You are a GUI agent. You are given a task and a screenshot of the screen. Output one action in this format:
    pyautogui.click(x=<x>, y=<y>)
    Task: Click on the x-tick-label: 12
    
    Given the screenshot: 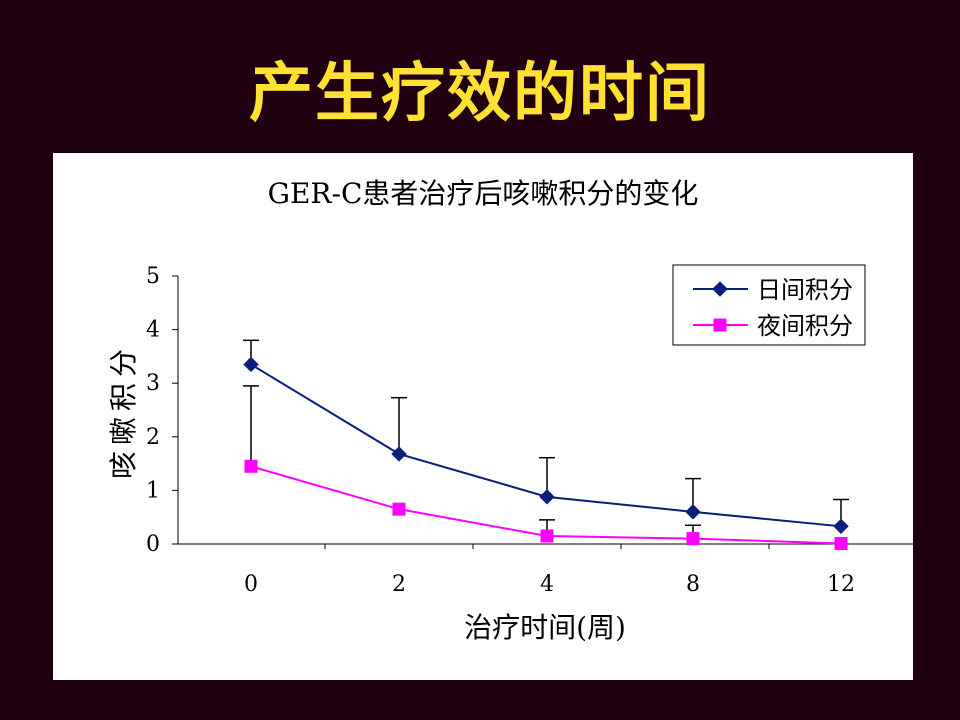 What is the action you would take?
    pyautogui.click(x=841, y=584)
    